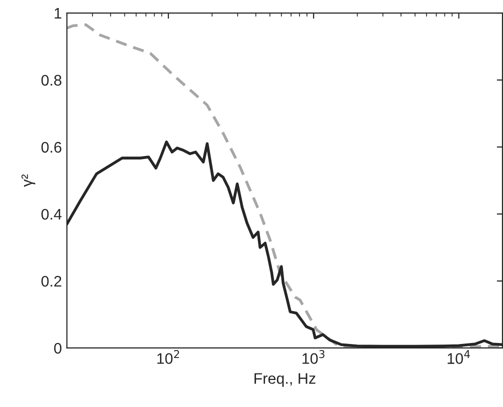 Image resolution: width=503 pixels, height=407 pixels. I want to click on y-axis-title: γ², so click(28, 180).